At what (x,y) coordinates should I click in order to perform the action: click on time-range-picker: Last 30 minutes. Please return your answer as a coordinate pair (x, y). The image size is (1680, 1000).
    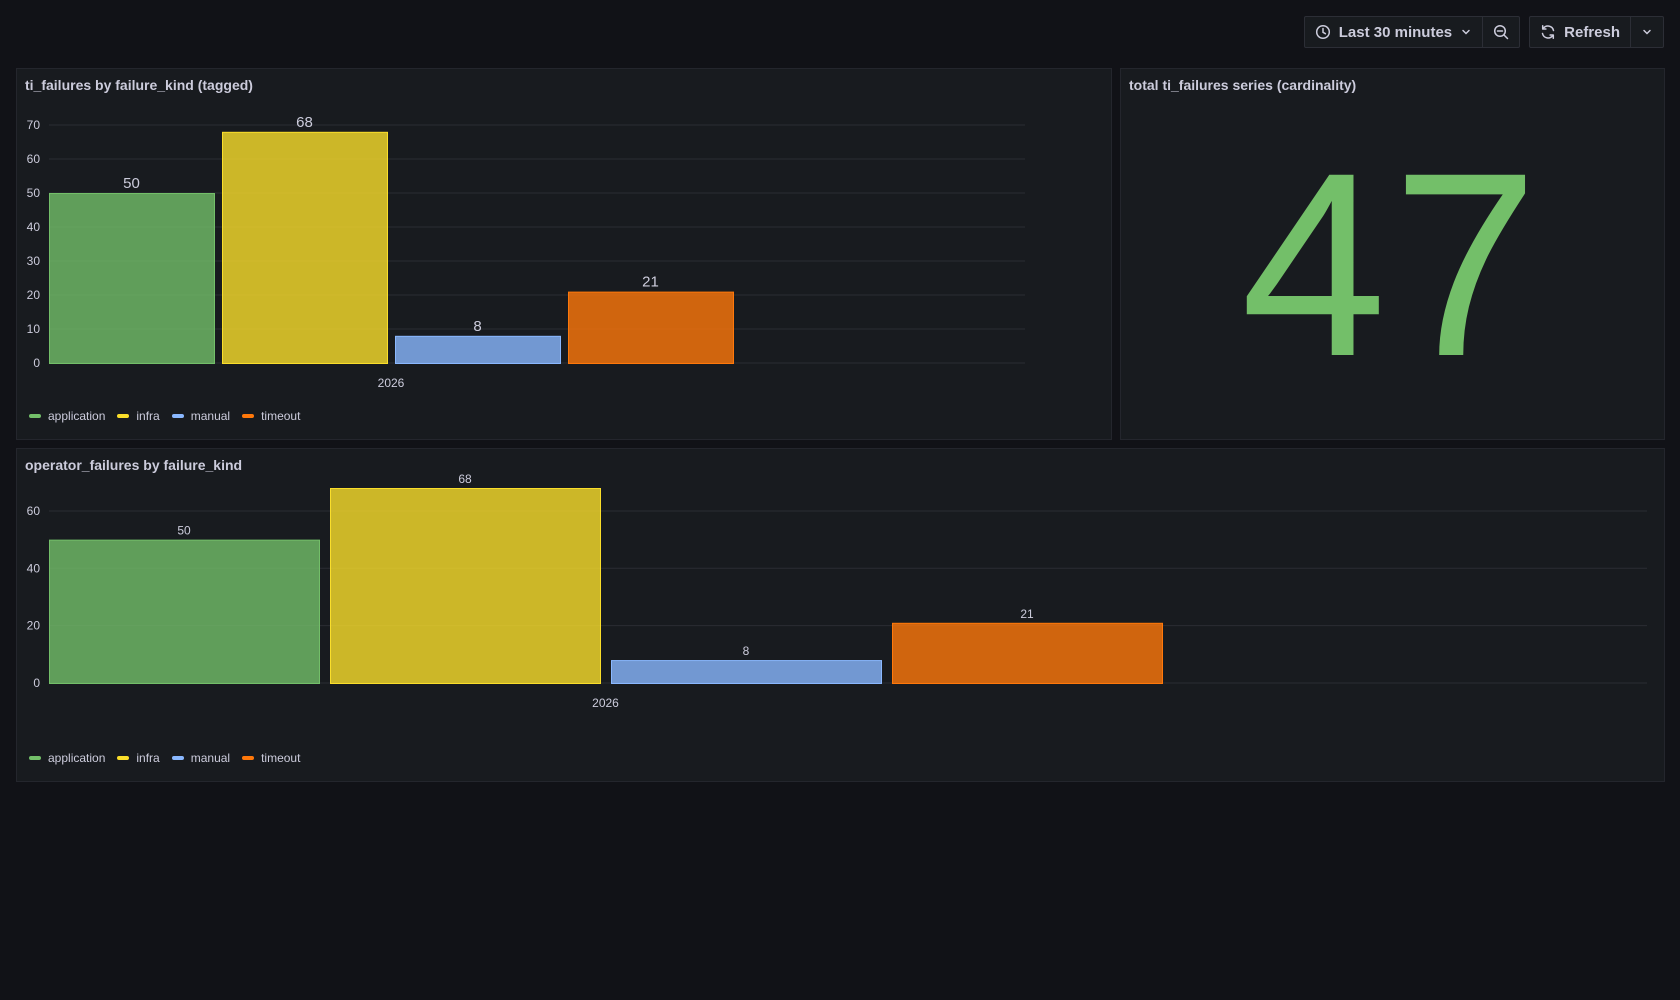
    Looking at the image, I should click on (1393, 32).